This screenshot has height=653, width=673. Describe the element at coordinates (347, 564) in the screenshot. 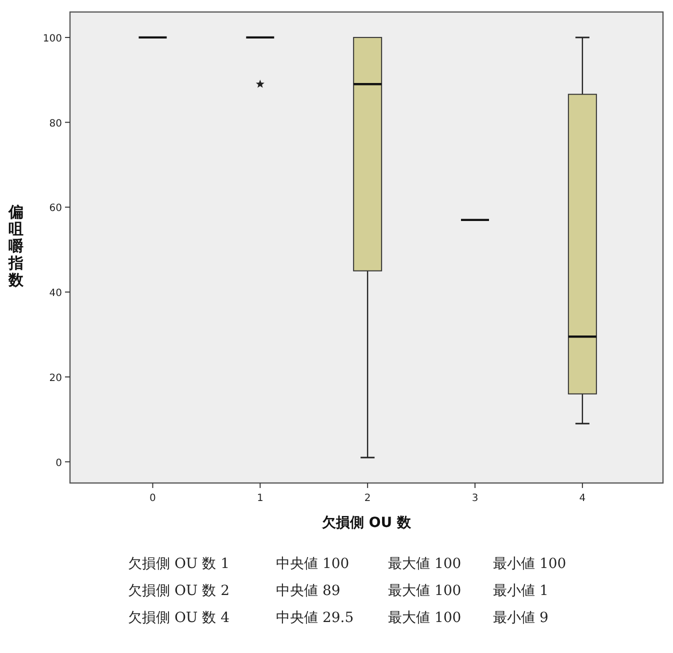

I see `text: 欠損側 OU 数 1 中央値 100 最大値 100 最小値 100` at that location.